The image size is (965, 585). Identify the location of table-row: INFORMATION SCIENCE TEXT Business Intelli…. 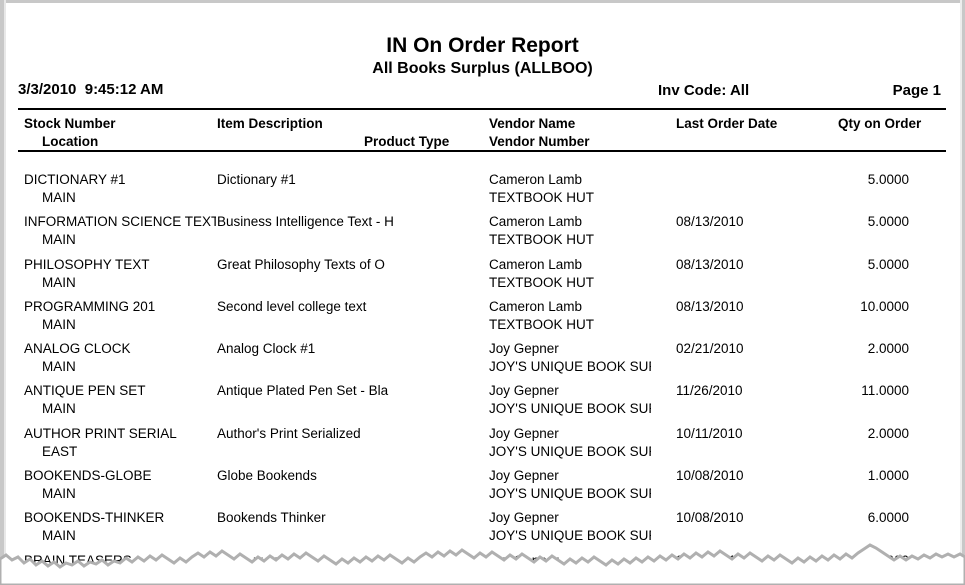
(482, 235).